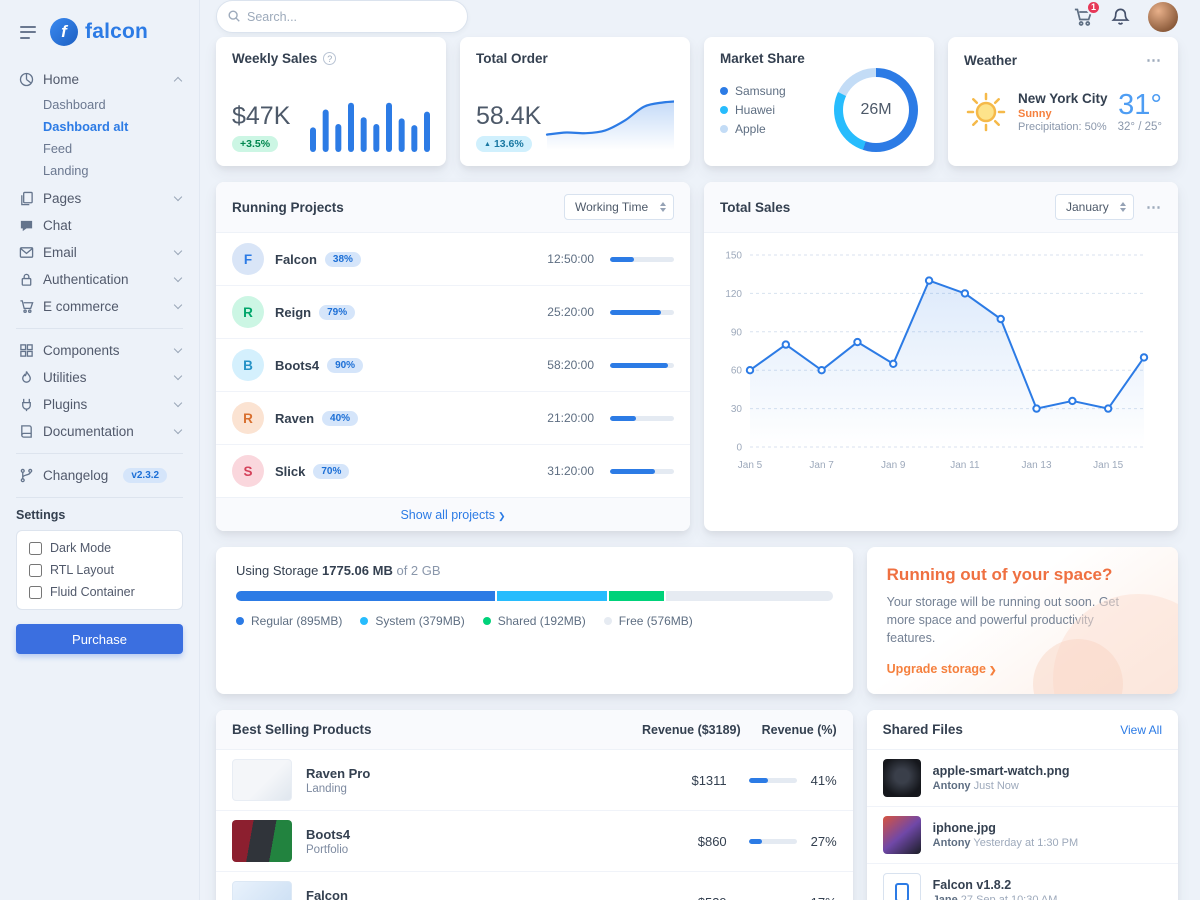 The height and width of the screenshot is (900, 1200). I want to click on total-sales-menu-icon: ⋯, so click(1154, 207).